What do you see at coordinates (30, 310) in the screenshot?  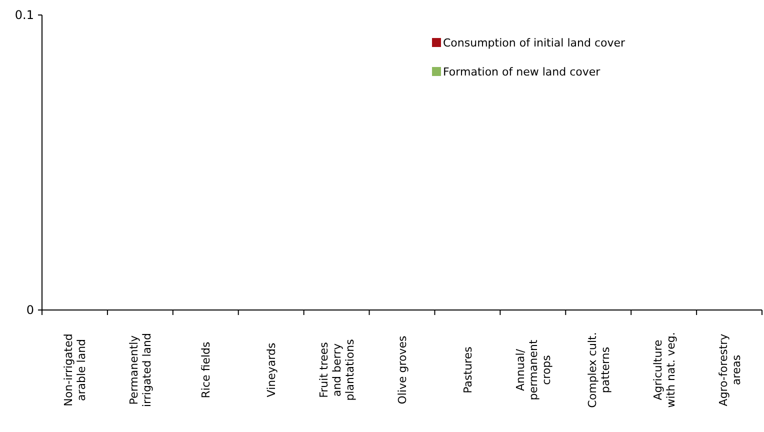 I see `y-tick-label: 0` at bounding box center [30, 310].